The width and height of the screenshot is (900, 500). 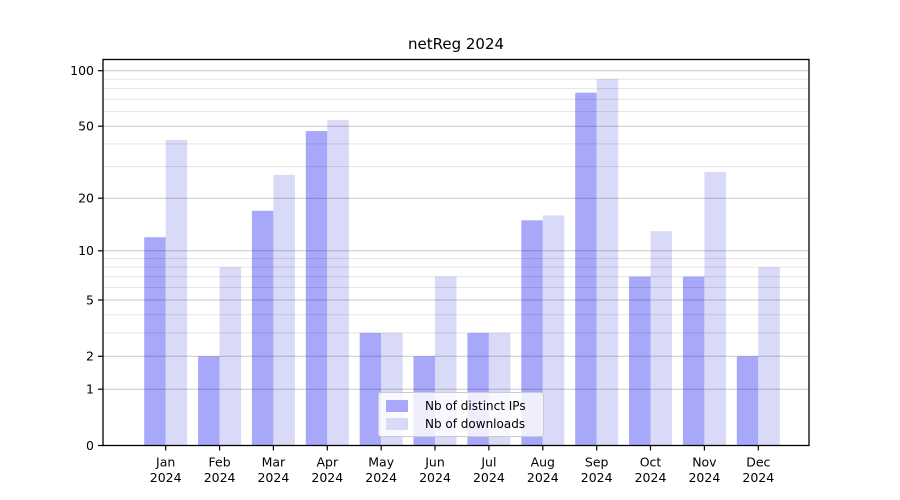 I want to click on y-tick-label-5: 5, so click(x=90, y=299).